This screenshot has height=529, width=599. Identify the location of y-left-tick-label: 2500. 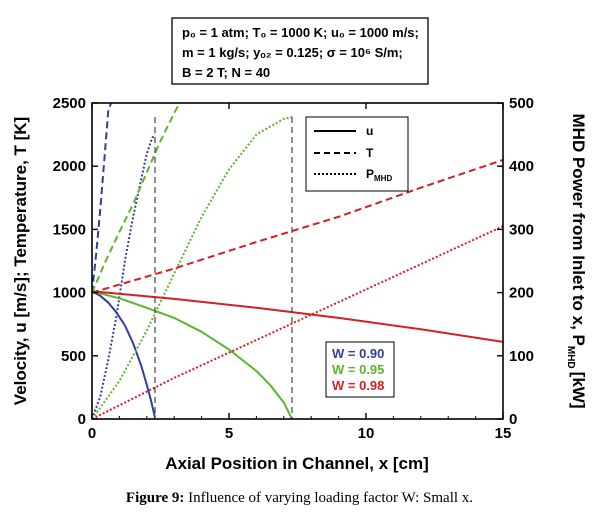
(69, 103).